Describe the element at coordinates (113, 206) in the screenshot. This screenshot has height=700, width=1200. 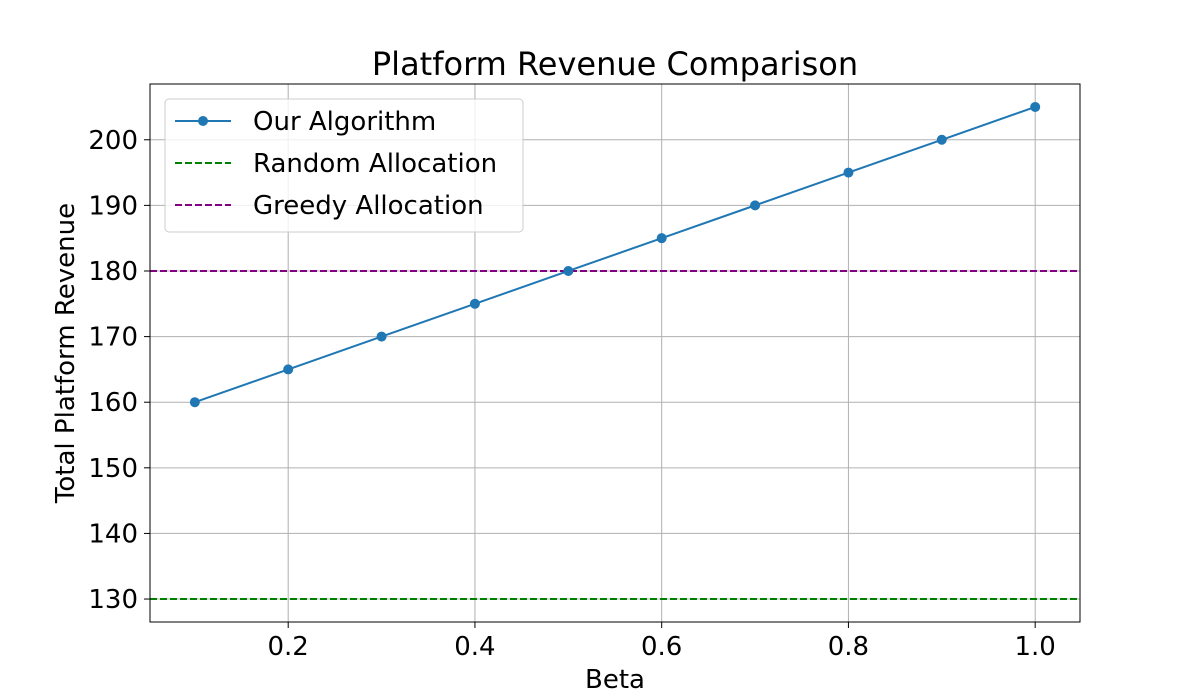
I see `y-tick-label: 190` at that location.